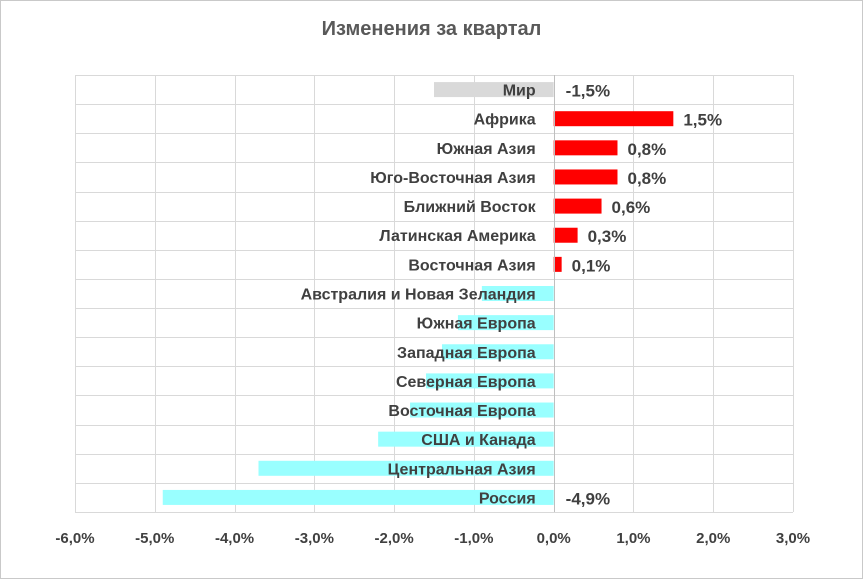 The height and width of the screenshot is (579, 863). What do you see at coordinates (74, 538) in the screenshot?
I see `x-tick-label: -6,0%` at bounding box center [74, 538].